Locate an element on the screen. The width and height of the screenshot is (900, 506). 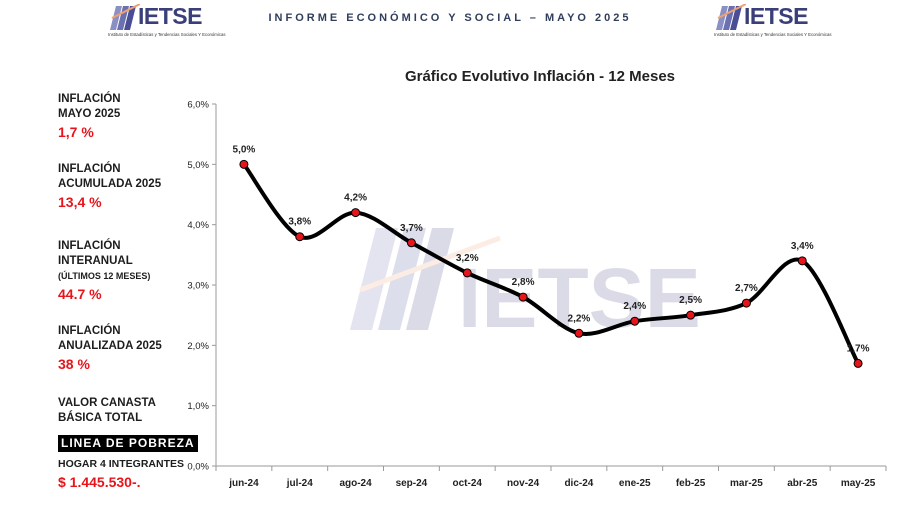
chart-title: Gráfico Evolutivo Inflación - 12 Meses is located at coordinates (540, 76).